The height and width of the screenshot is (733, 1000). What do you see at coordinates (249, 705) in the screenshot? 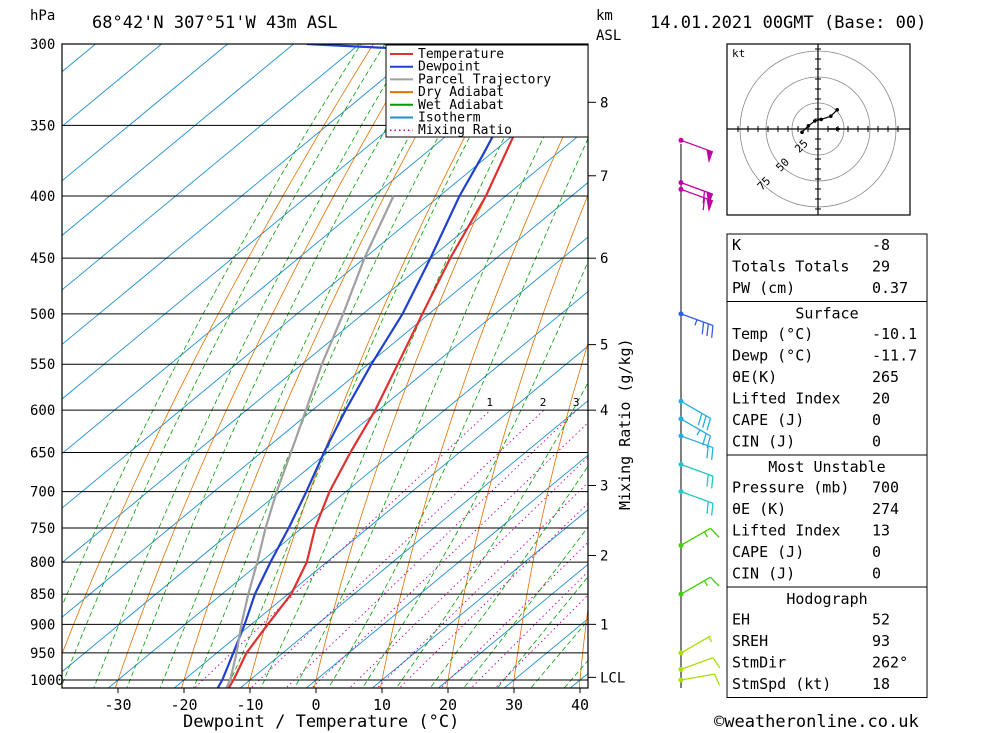
I see `x-tick-label: -10` at bounding box center [249, 705].